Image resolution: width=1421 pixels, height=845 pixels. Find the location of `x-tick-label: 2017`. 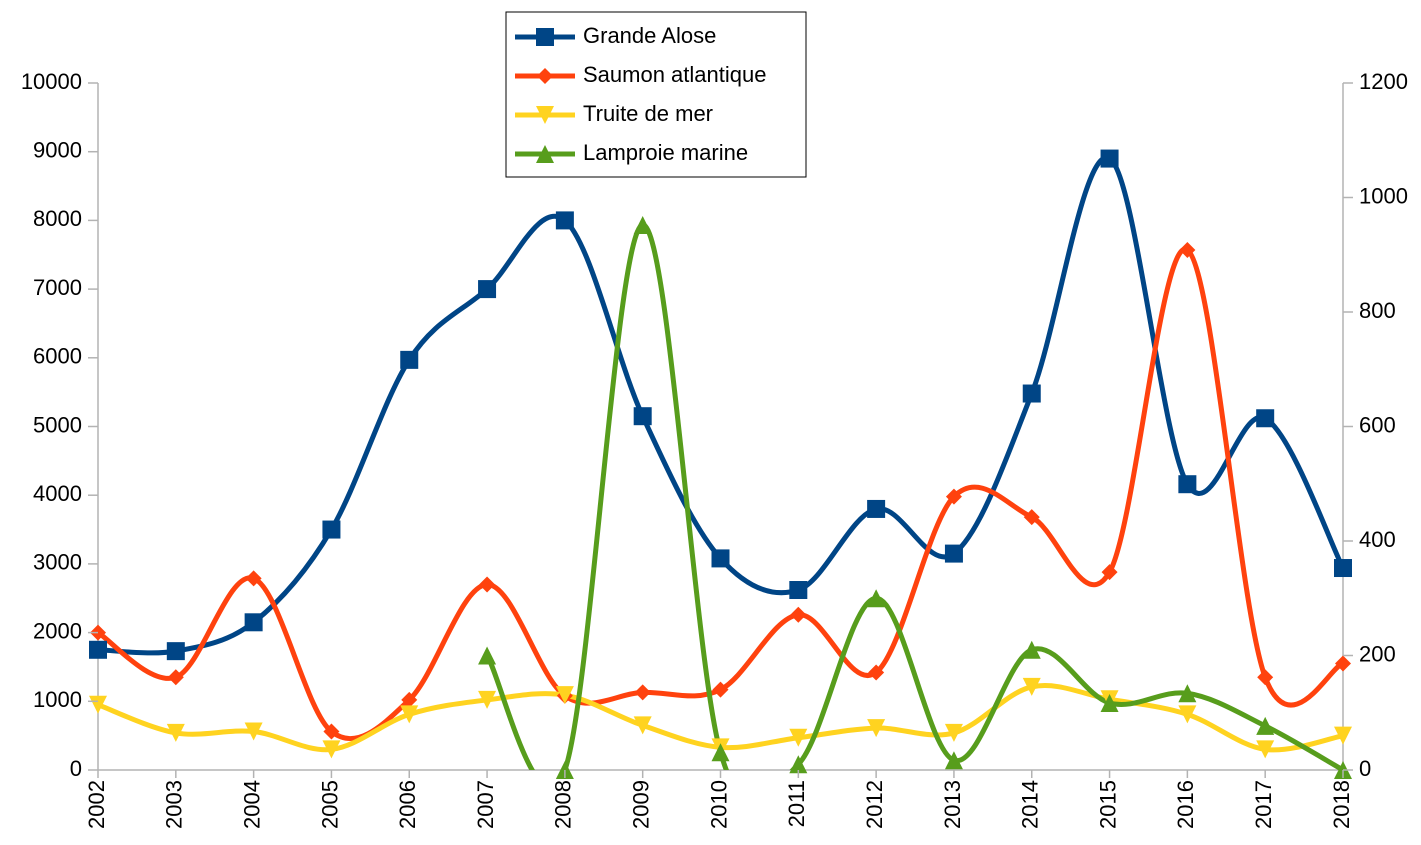

x-tick-label: 2017 is located at coordinates (1263, 804).